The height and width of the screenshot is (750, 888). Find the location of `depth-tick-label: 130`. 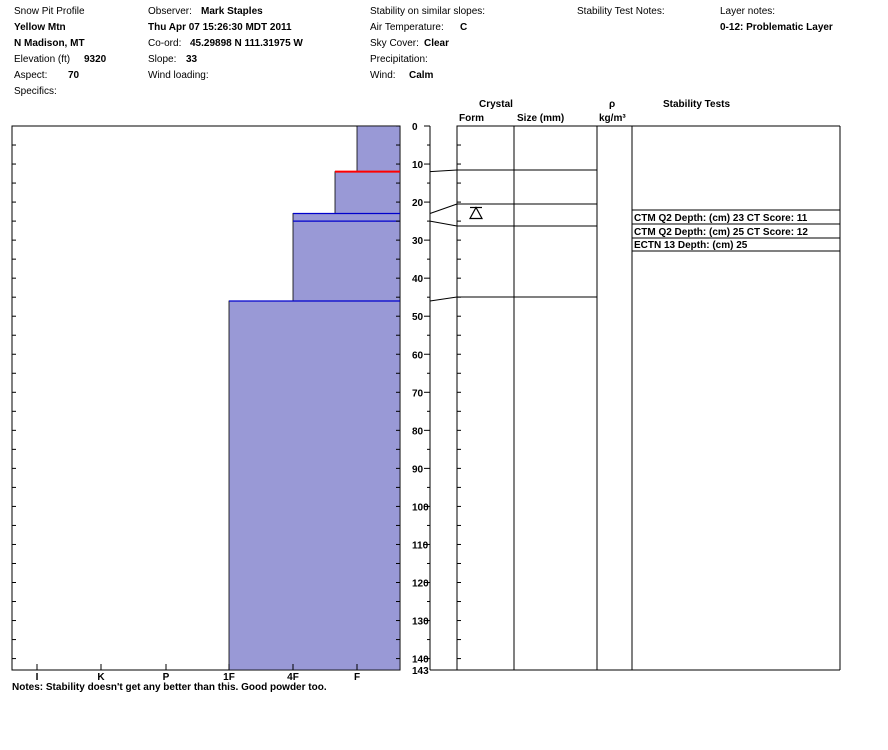

depth-tick-label: 130 is located at coordinates (420, 622).